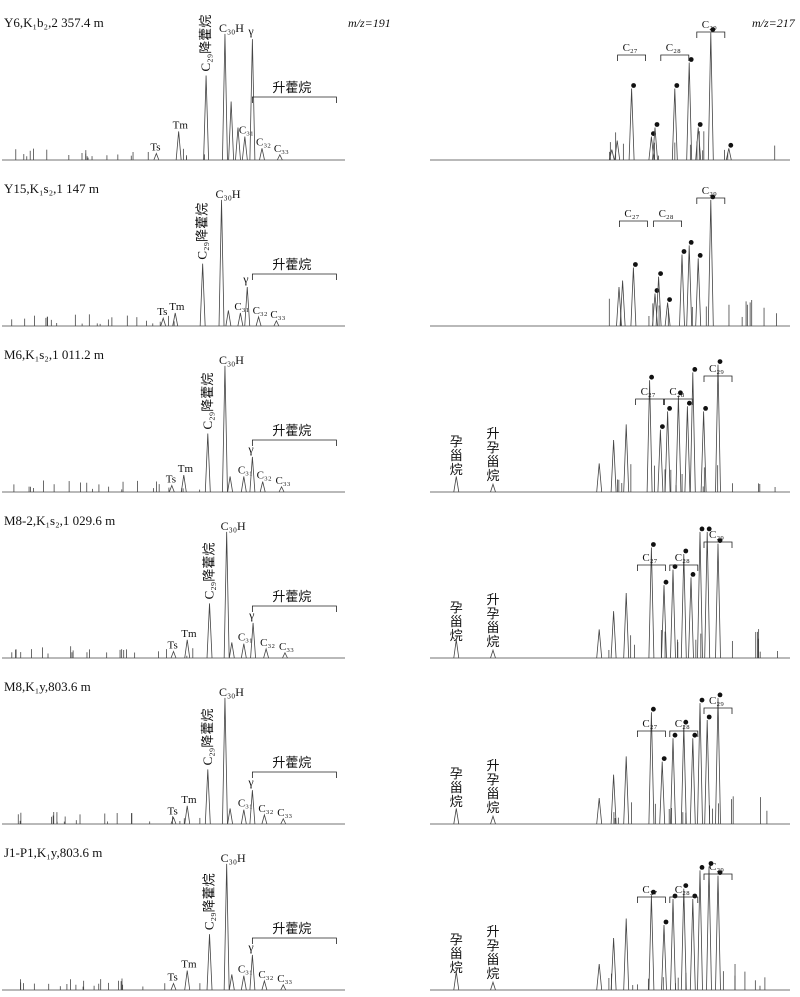 This screenshot has height=997, width=800. What do you see at coordinates (53, 852) in the screenshot?
I see `sample-name: J1-P1,K₁y,803.6 m` at bounding box center [53, 852].